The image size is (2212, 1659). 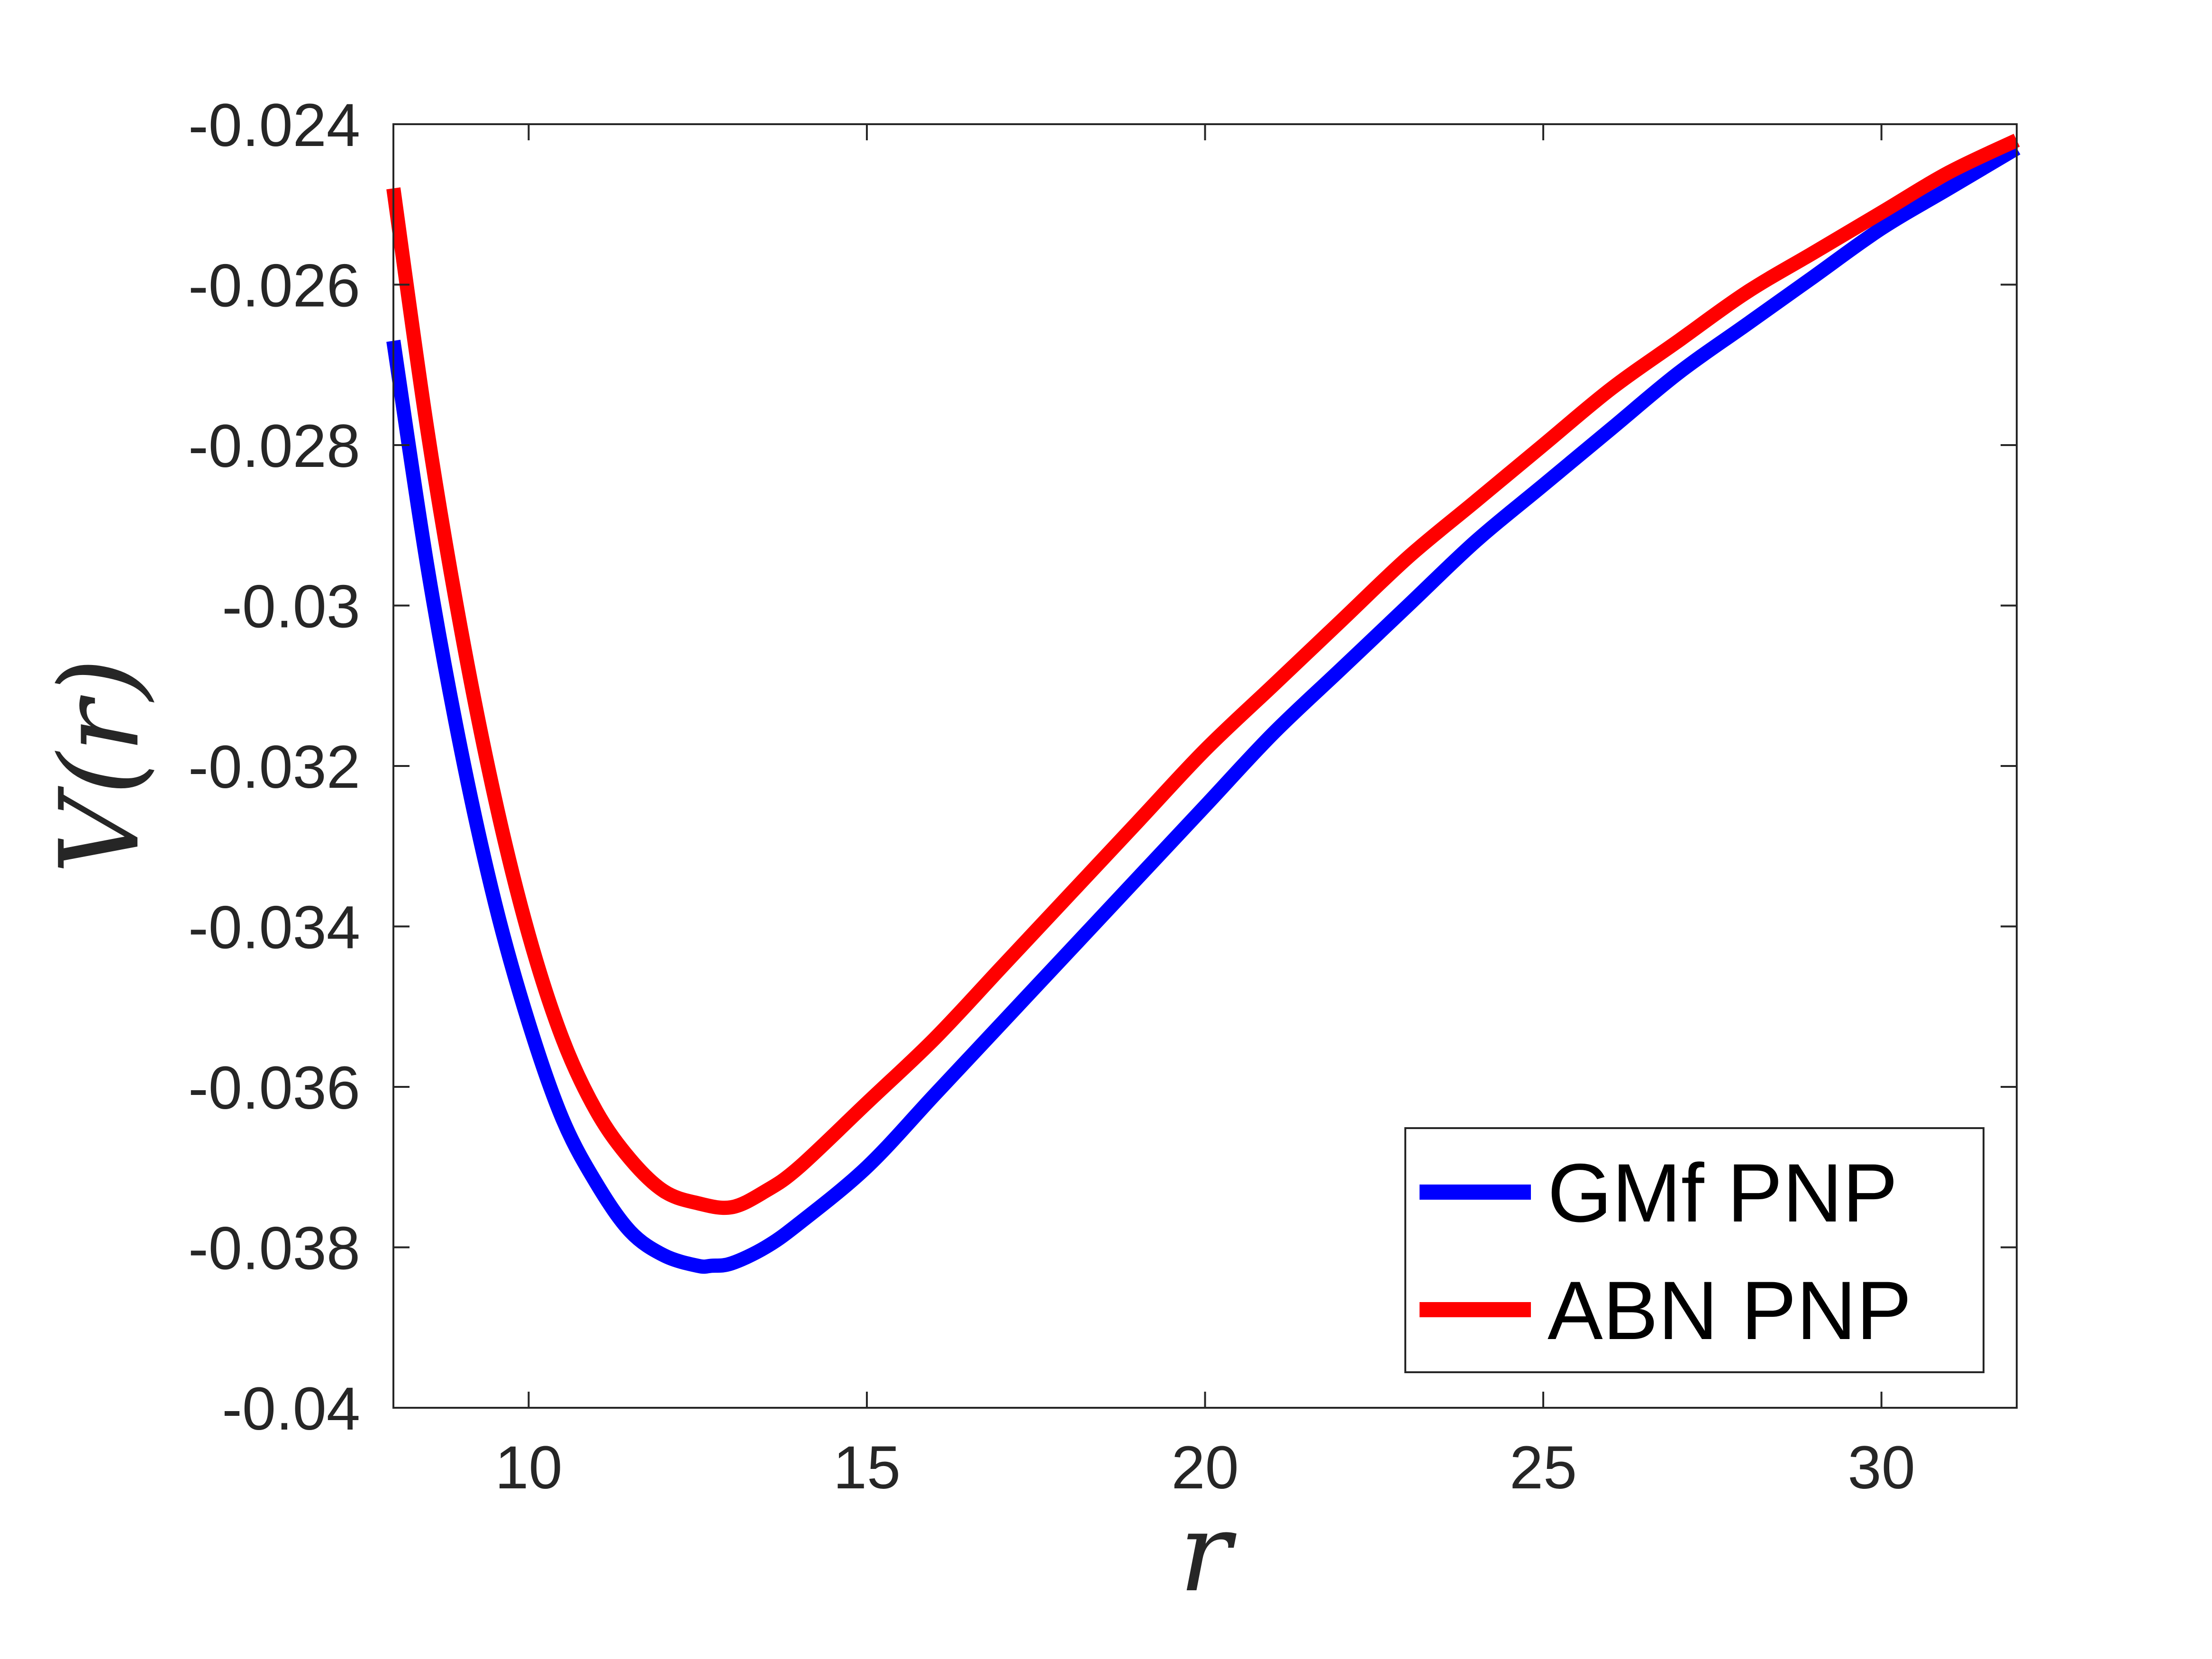 I want to click on y-tick-label: -0.026, so click(x=274, y=286).